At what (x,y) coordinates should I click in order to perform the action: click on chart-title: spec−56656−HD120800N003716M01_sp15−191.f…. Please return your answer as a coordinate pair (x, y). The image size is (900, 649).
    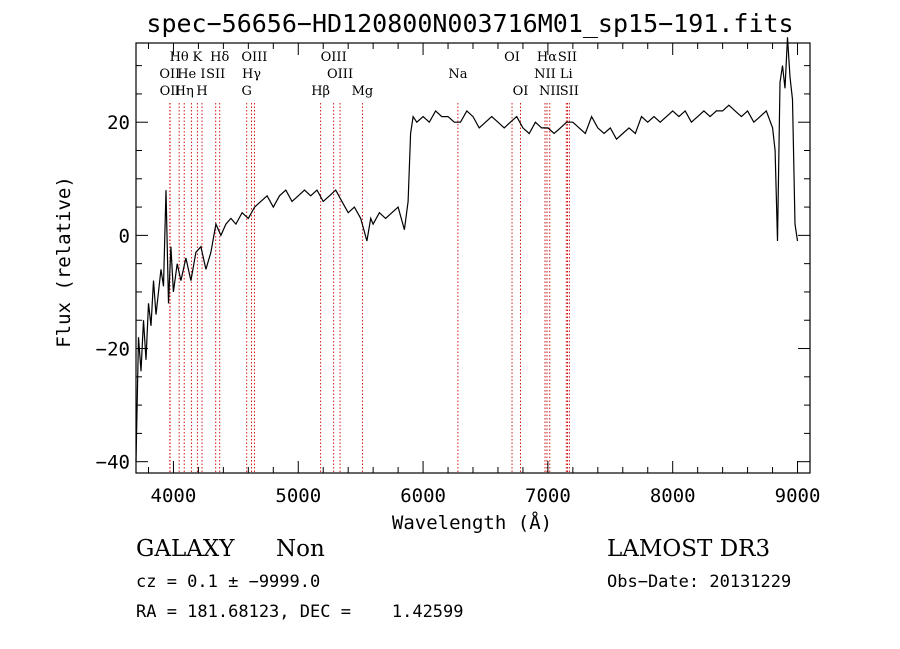
    Looking at the image, I should click on (469, 23).